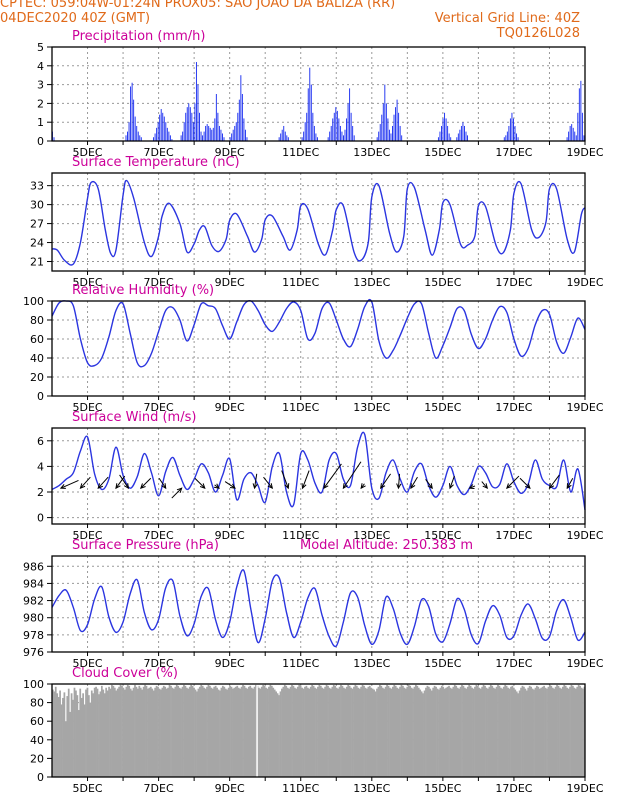  Describe the element at coordinates (87, 407) in the screenshot. I see `x-tick-label-rh: 5DEC` at that location.